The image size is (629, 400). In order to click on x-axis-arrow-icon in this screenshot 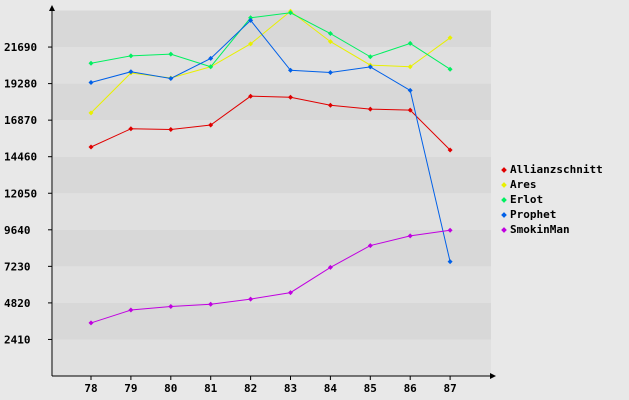, I will do `click(493, 376)`.